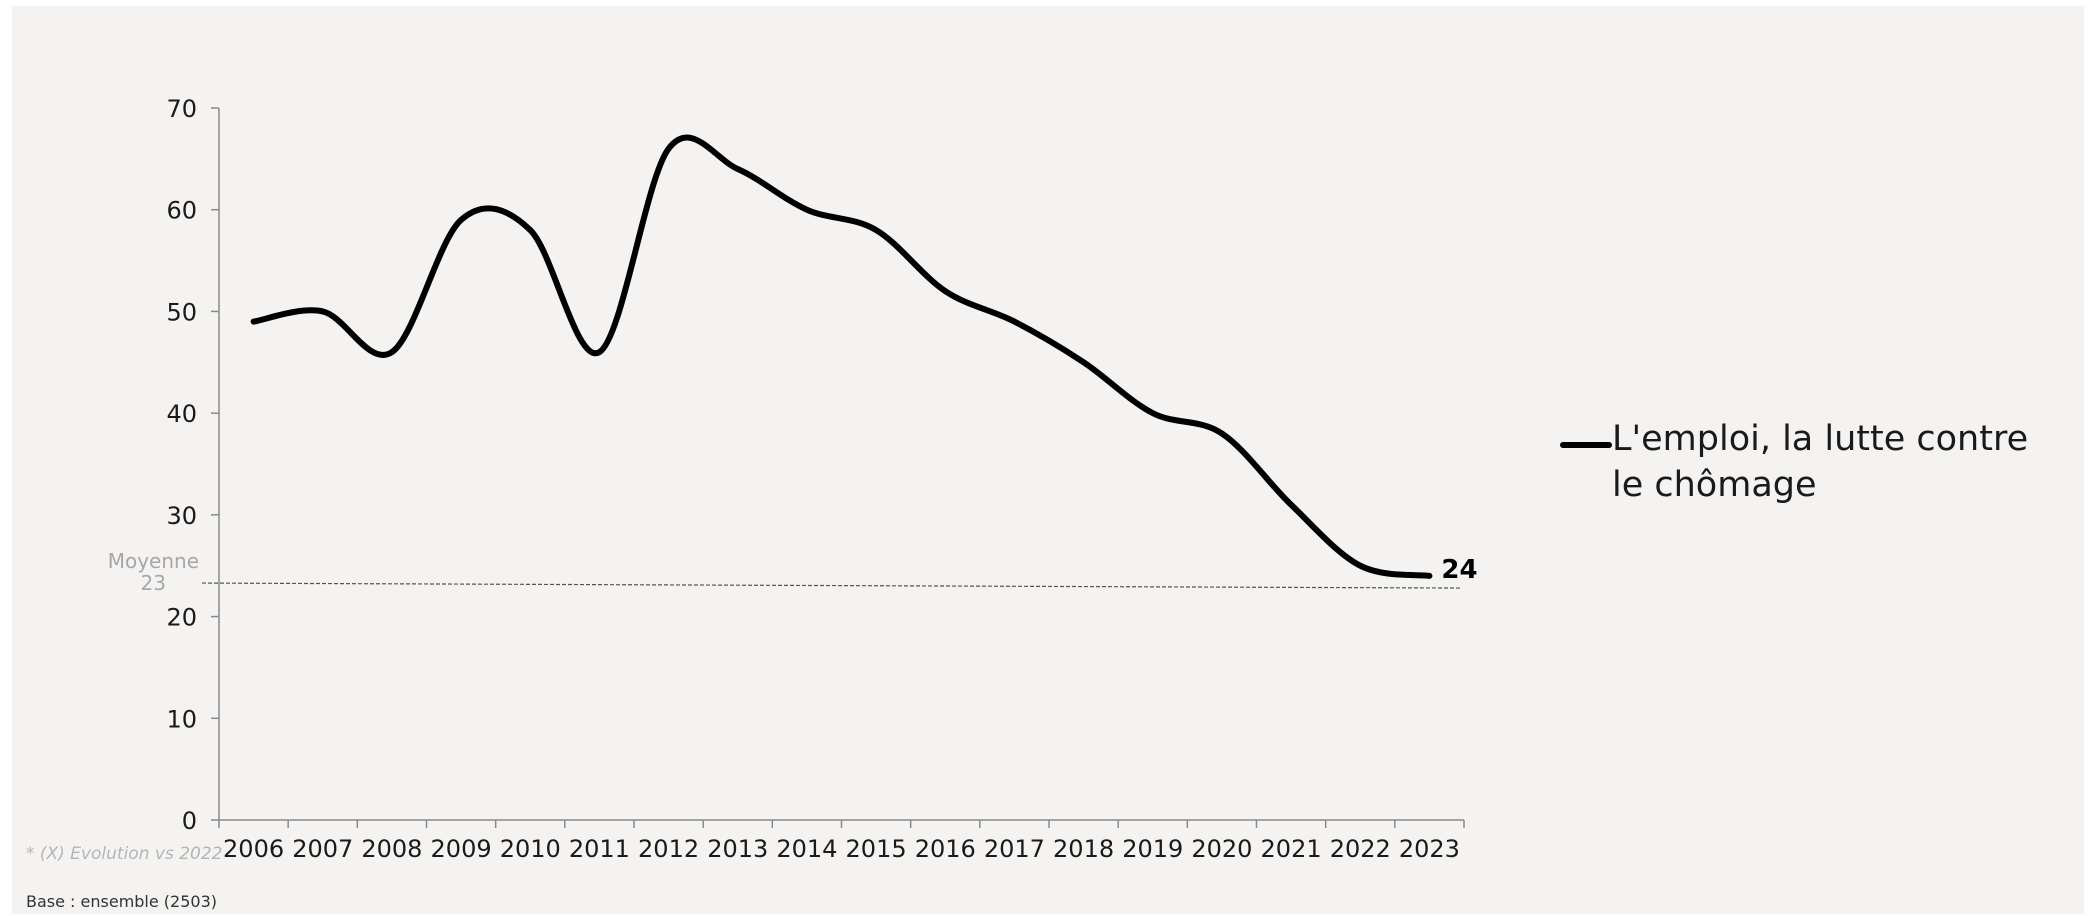 This screenshot has width=2096, height=916. What do you see at coordinates (322, 849) in the screenshot?
I see `x-tick-label: 2007` at bounding box center [322, 849].